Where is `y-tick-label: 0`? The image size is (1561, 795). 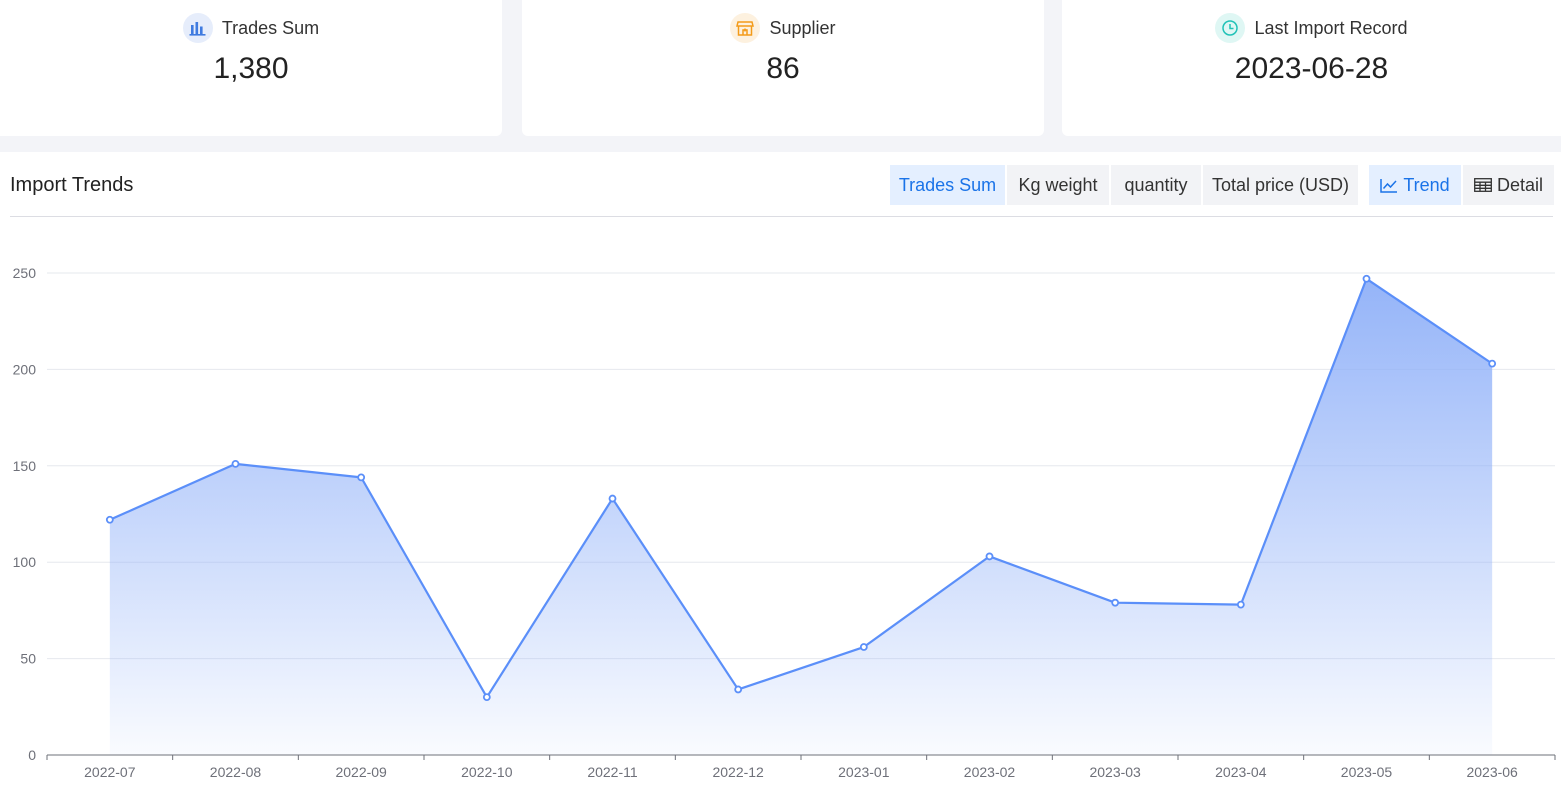
y-tick-label: 0 is located at coordinates (32, 755).